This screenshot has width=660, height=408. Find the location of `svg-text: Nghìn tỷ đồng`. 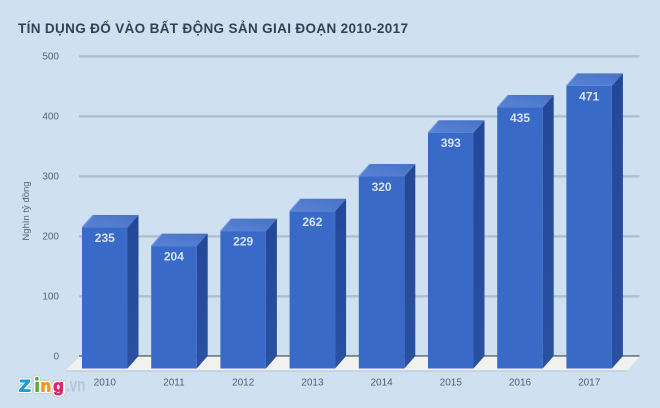

svg-text: Nghìn tỷ đồng is located at coordinates (26, 210).